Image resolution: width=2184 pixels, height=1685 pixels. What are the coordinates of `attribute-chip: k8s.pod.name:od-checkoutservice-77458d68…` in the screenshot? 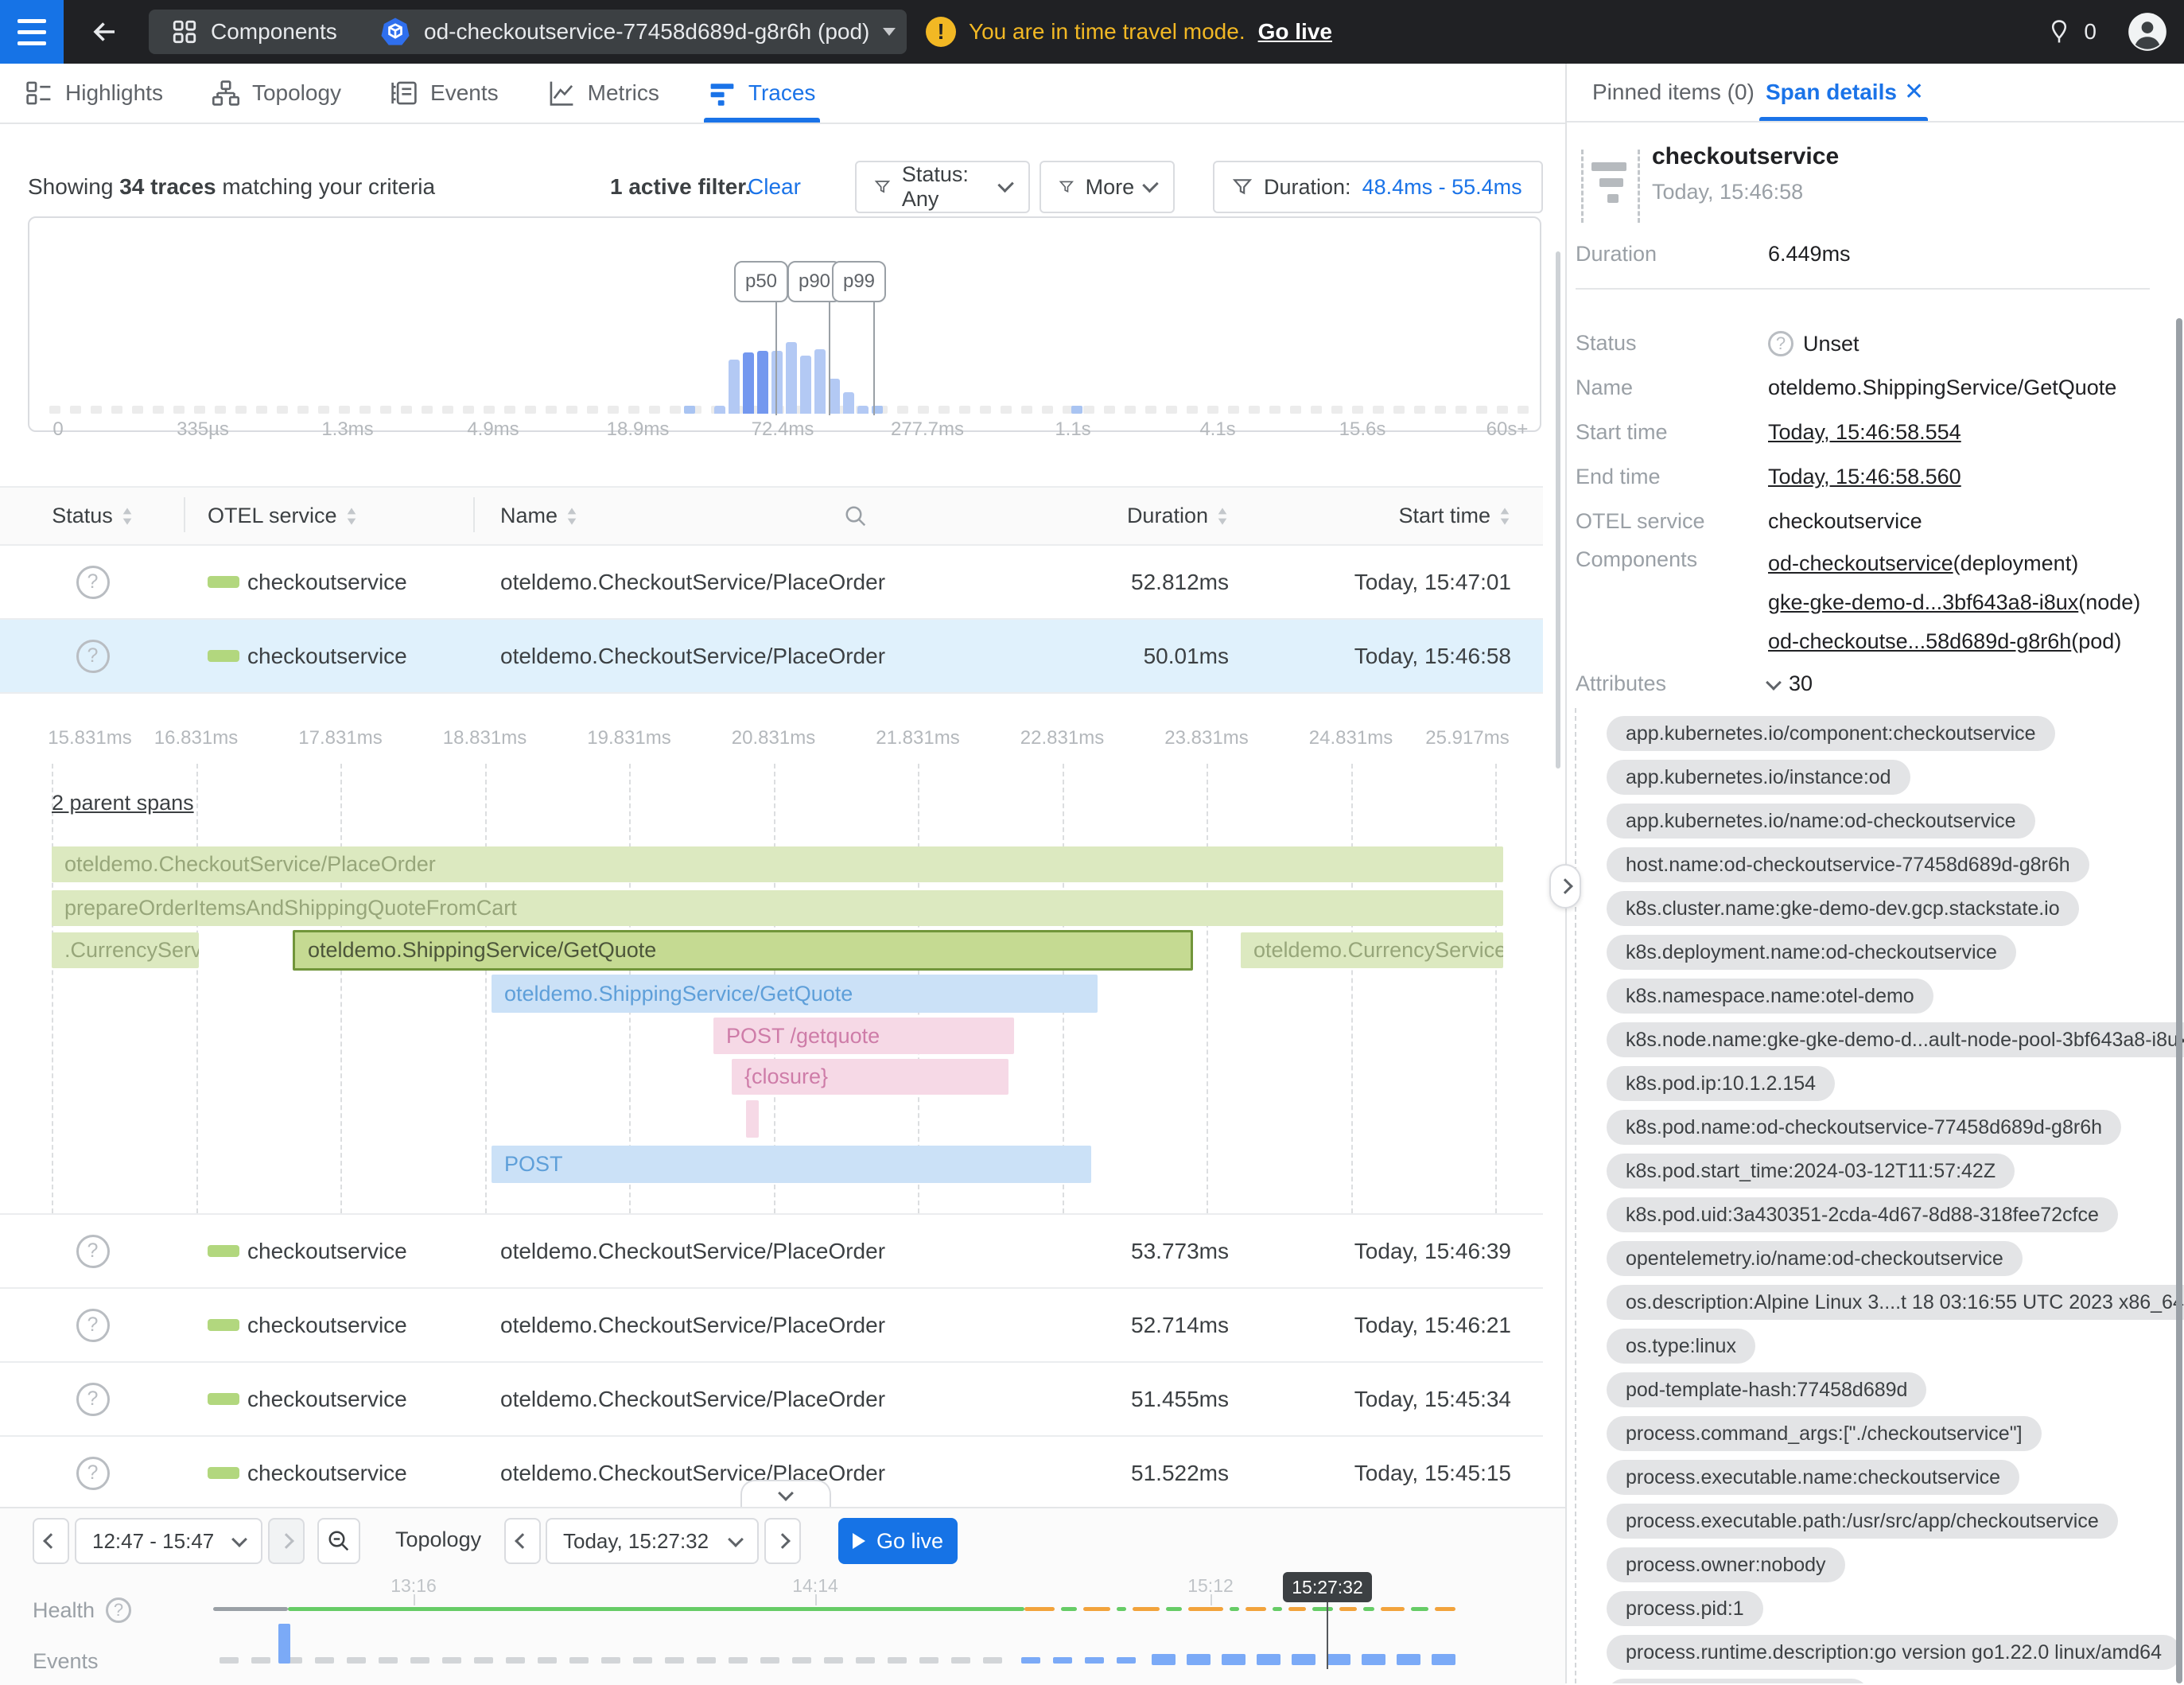 It's located at (1864, 1127).